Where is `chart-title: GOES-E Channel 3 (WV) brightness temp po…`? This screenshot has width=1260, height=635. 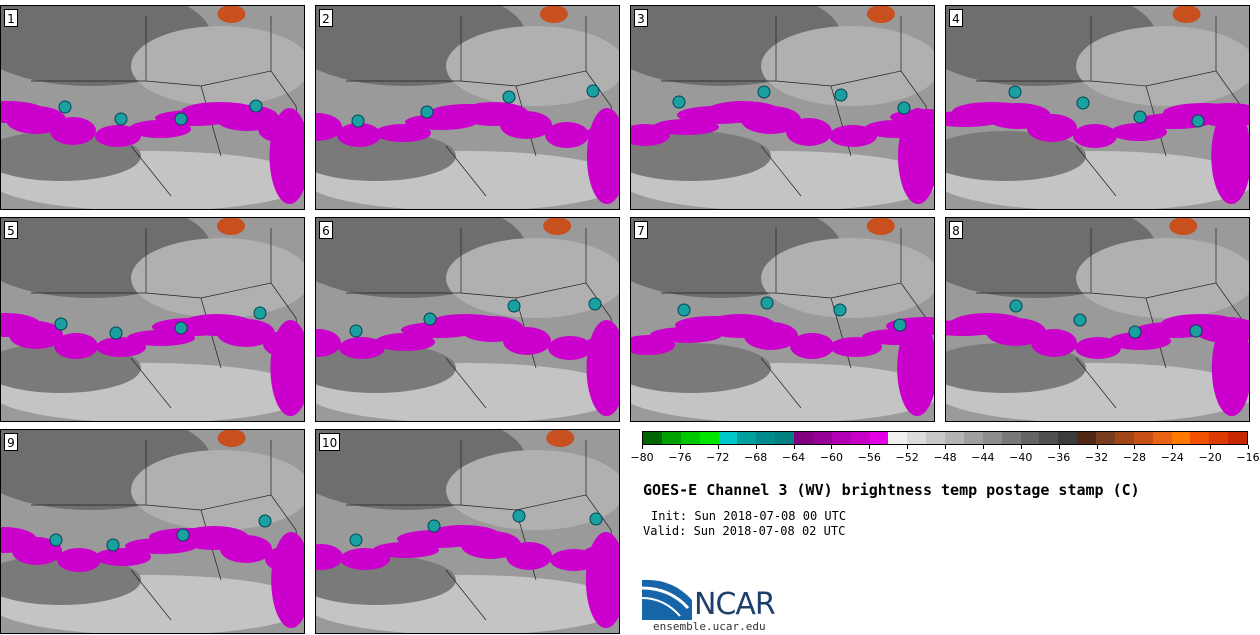
chart-title: GOES-E Channel 3 (WV) brightness temp po… is located at coordinates (891, 490).